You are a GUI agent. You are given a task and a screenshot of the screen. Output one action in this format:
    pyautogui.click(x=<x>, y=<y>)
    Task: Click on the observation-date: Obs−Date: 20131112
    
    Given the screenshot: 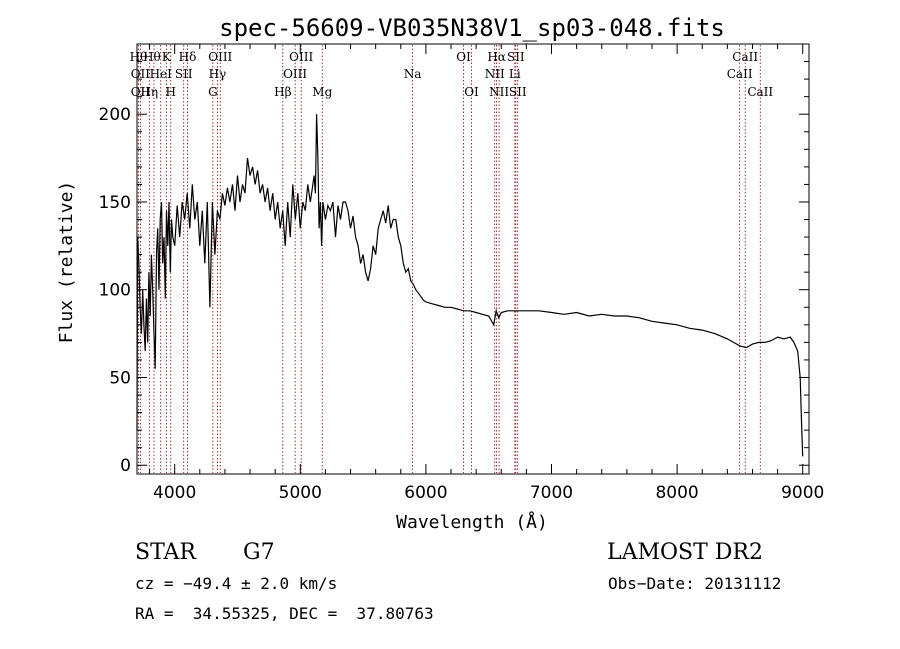 What is the action you would take?
    pyautogui.click(x=695, y=583)
    